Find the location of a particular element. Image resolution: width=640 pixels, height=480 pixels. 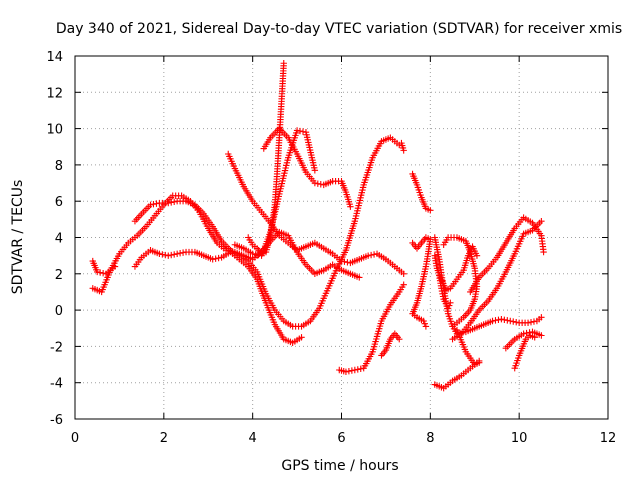

y-axis-title: SDTVAR / TECUs is located at coordinates (18, 237).